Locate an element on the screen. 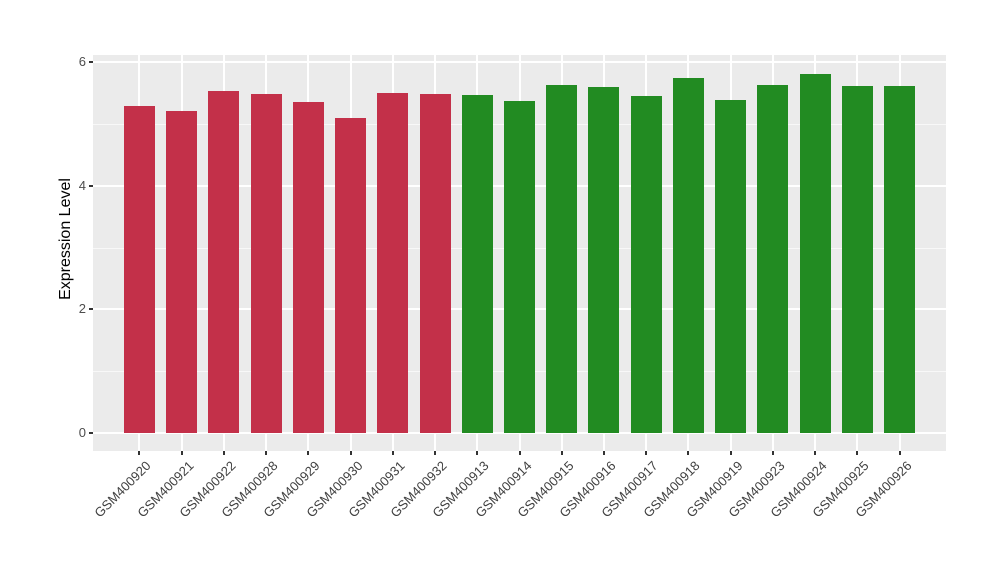 The image size is (1000, 580). y-tick-label: 6 is located at coordinates (82, 61).